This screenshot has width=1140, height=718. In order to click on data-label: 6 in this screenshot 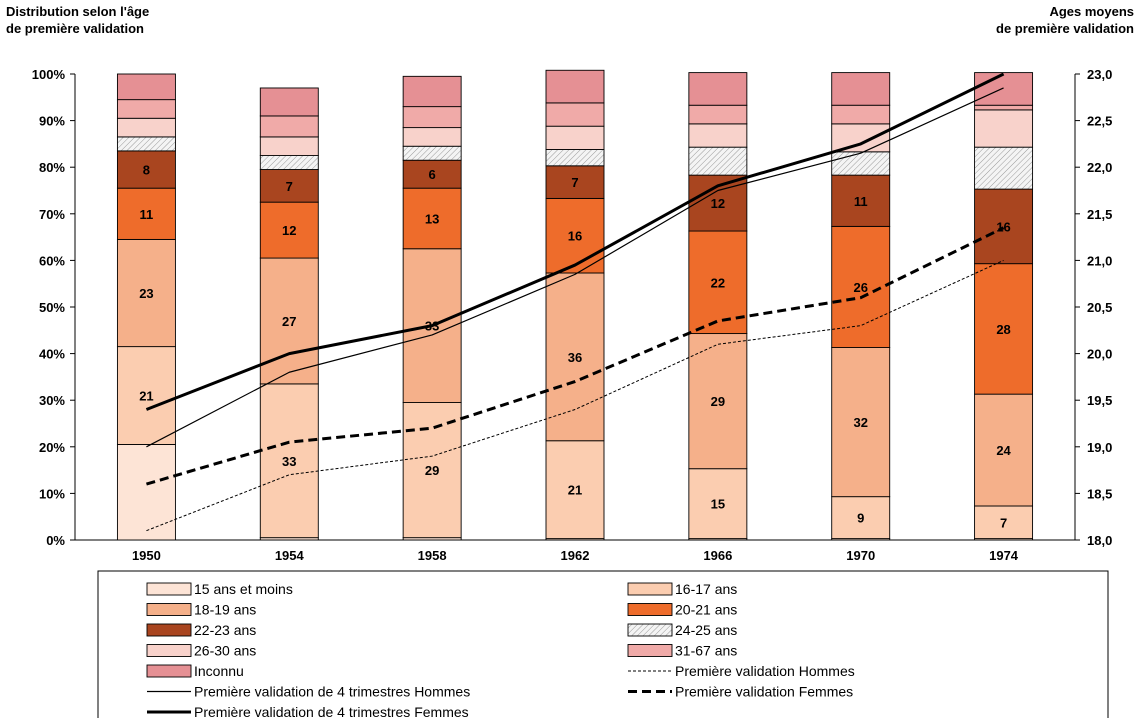, I will do `click(432, 174)`.